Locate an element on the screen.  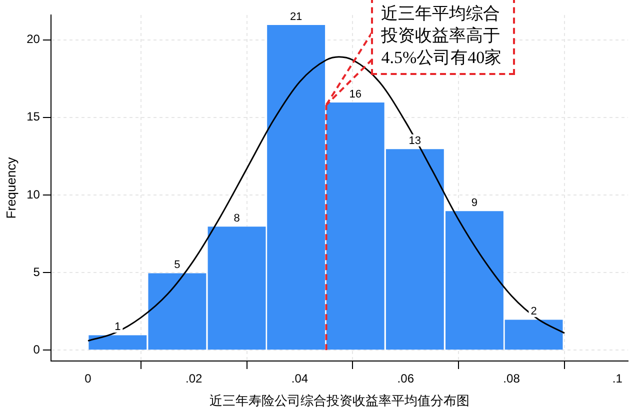
data-label: 13 is located at coordinates (415, 140).